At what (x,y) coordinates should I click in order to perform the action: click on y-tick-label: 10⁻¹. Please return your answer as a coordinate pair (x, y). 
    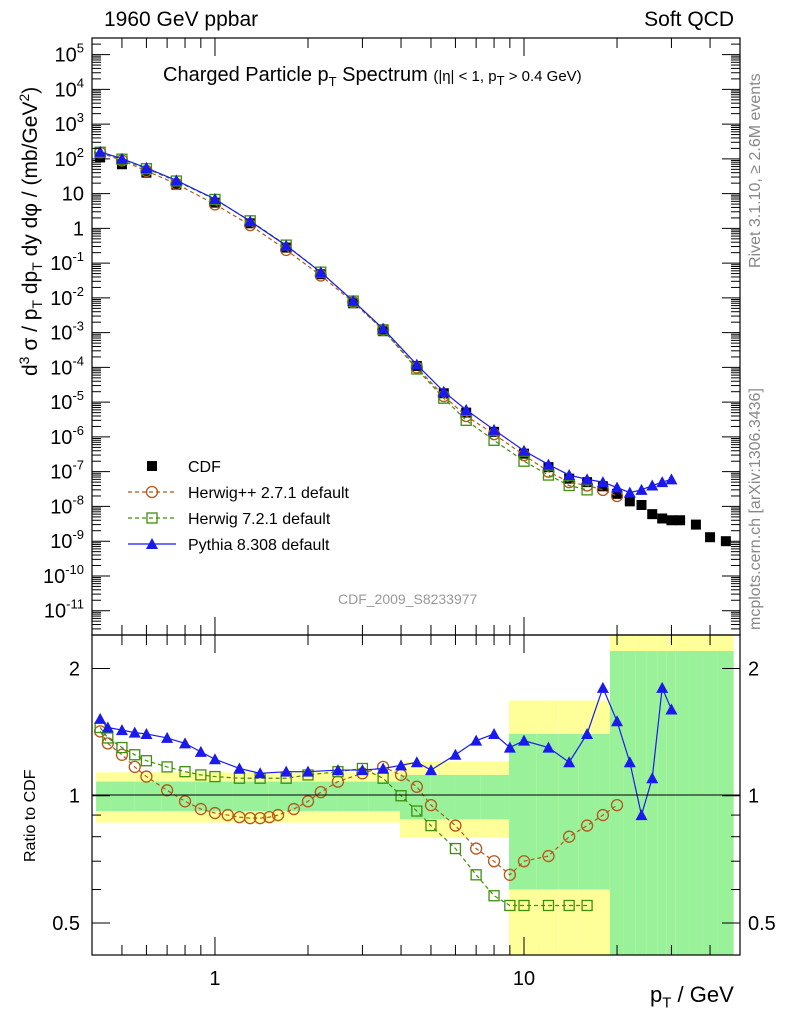
    Looking at the image, I should click on (67, 262).